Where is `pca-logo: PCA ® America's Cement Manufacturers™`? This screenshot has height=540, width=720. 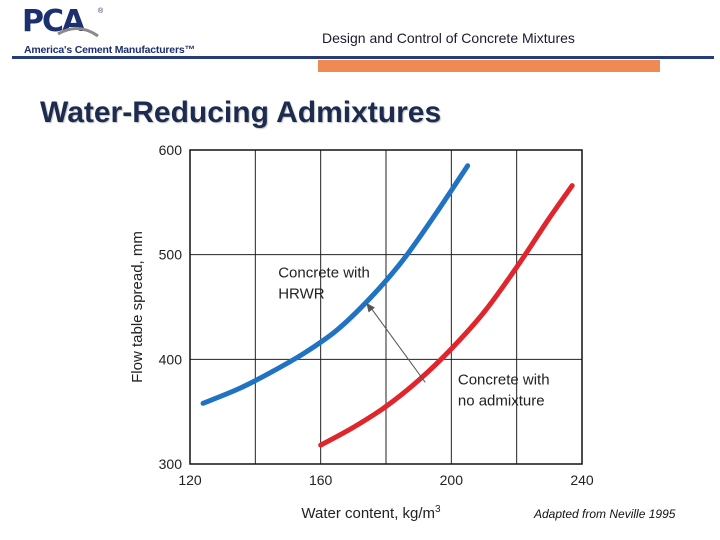
pca-logo: PCA ® America's Cement Manufacturers™ is located at coordinates (108, 32).